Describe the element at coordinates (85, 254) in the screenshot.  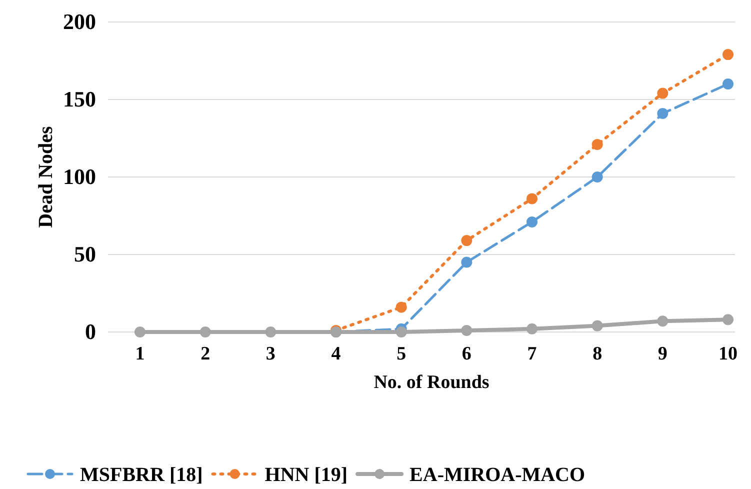
I see `y-tick-label: 50` at that location.